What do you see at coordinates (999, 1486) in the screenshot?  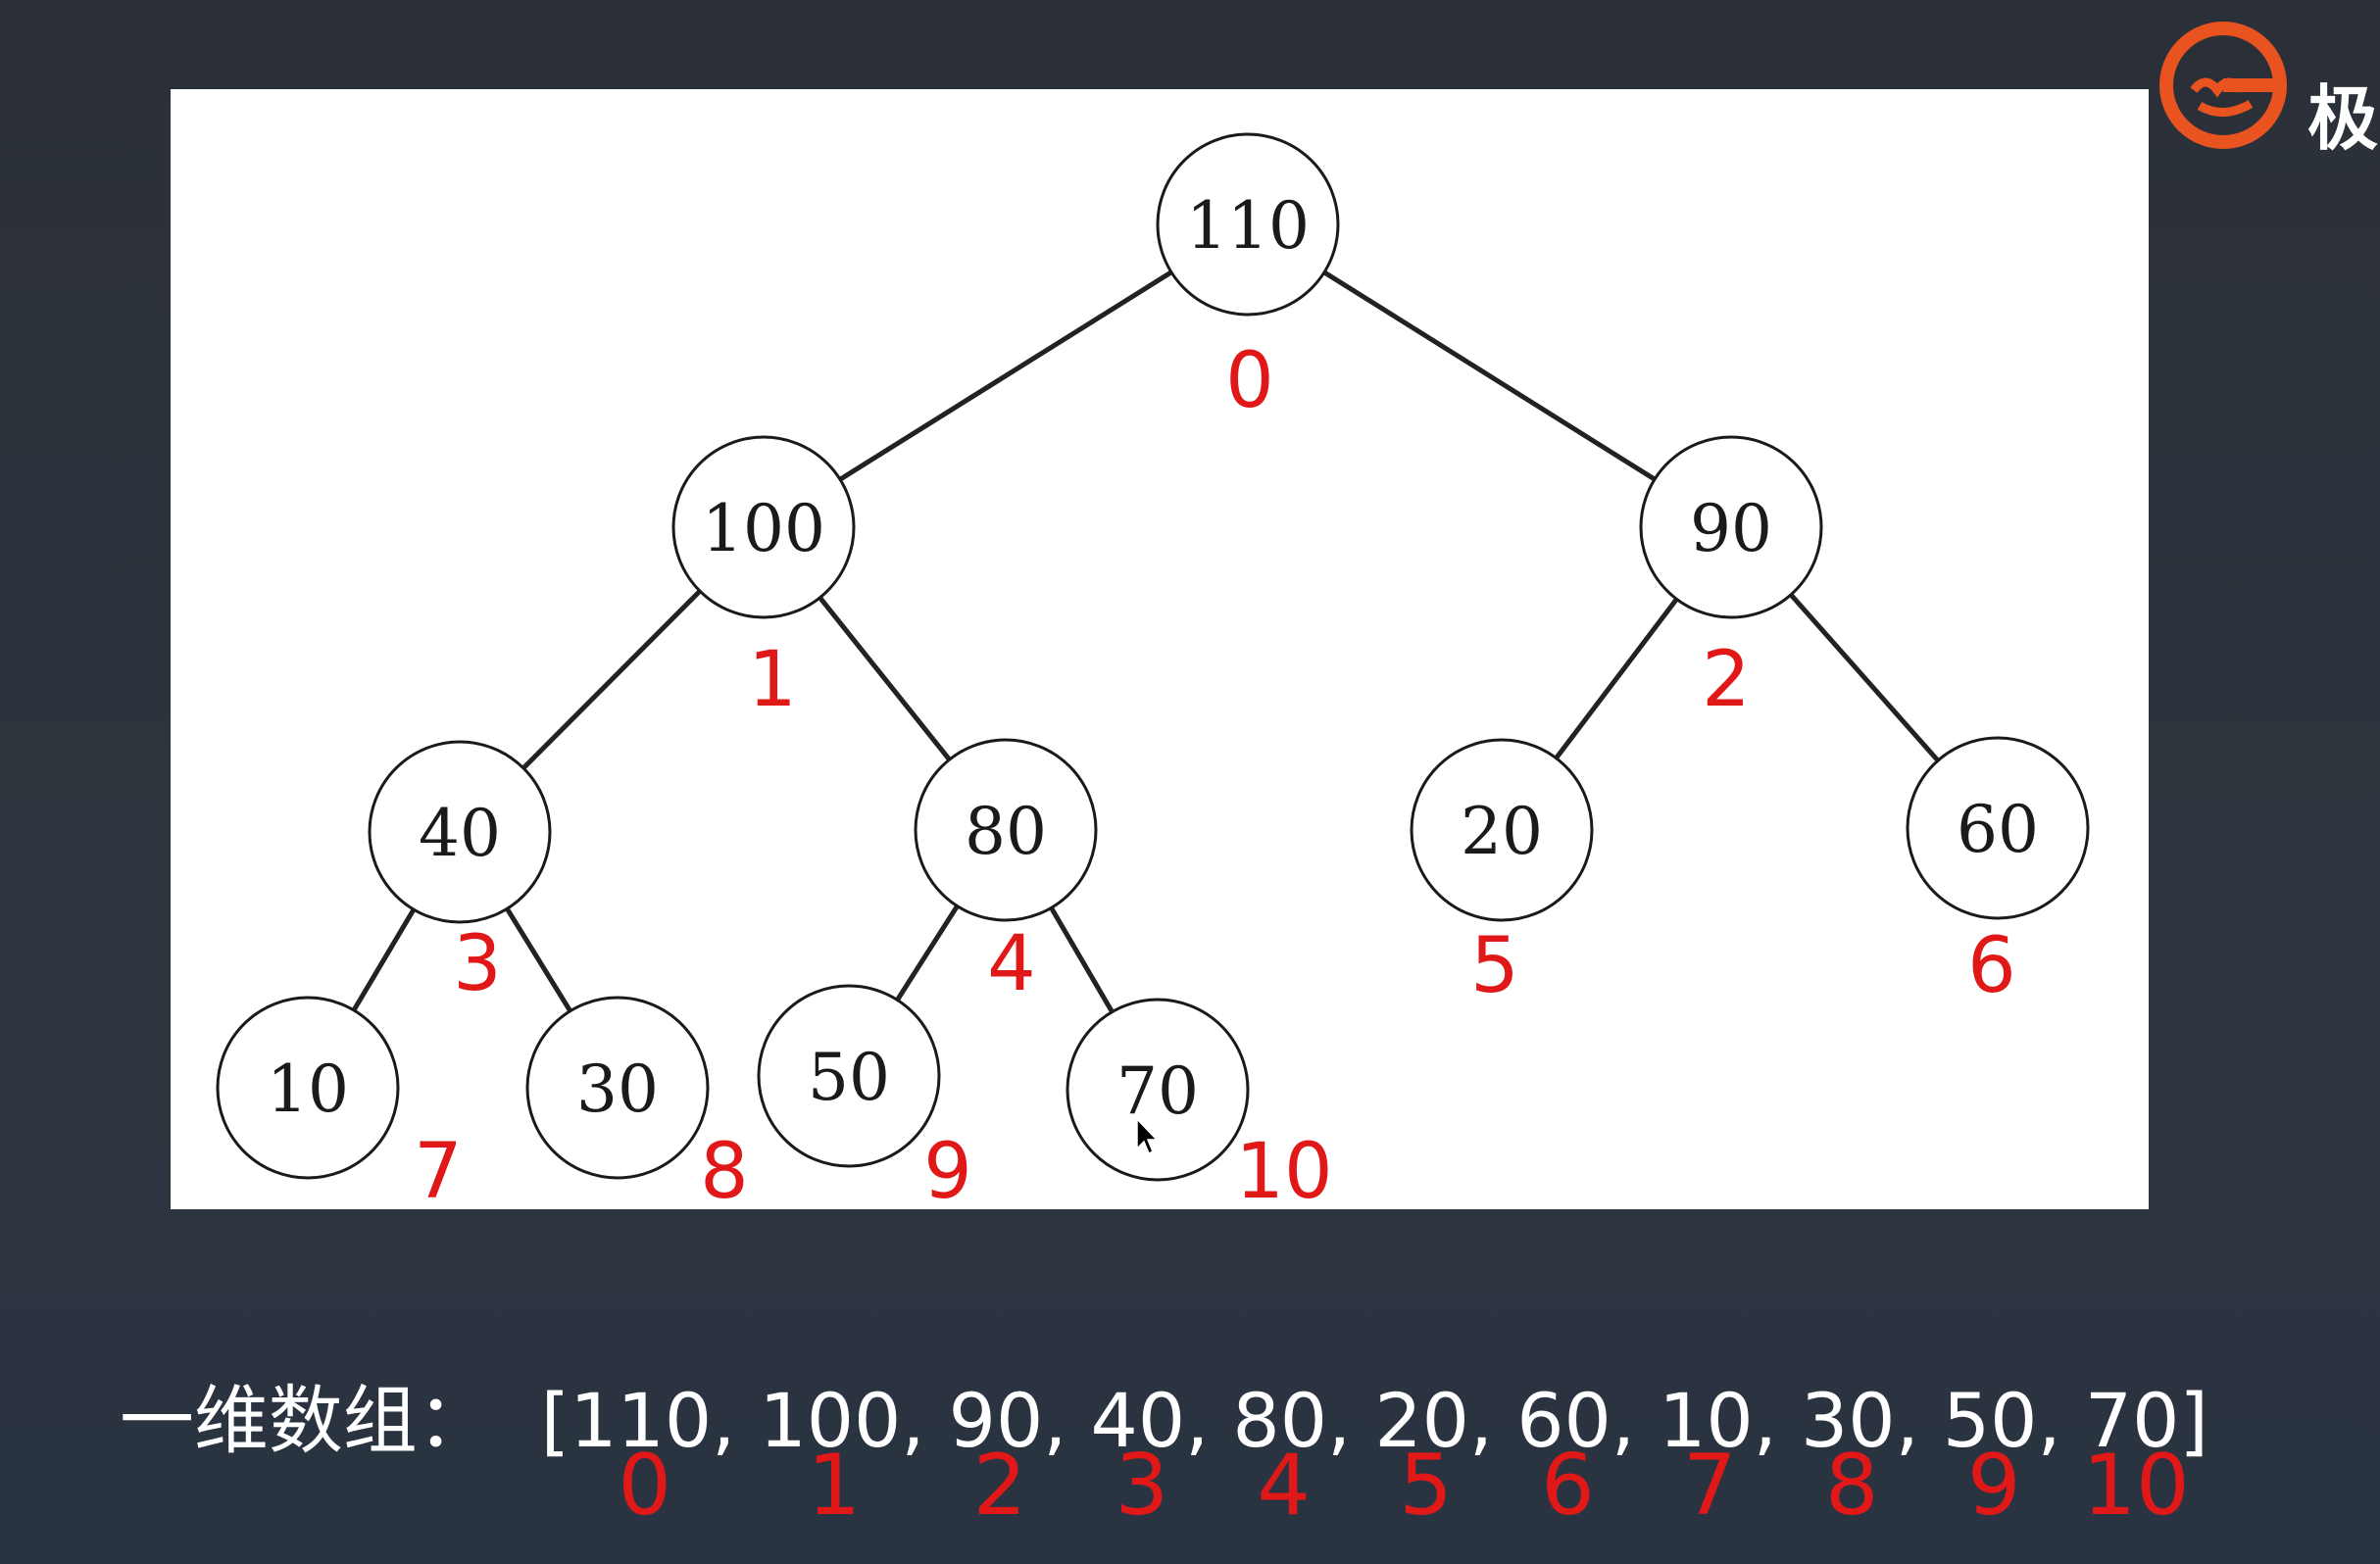 I see `array-index: 2` at bounding box center [999, 1486].